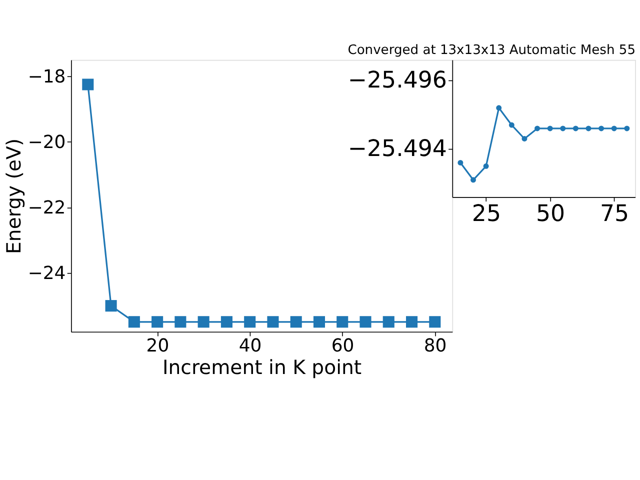 This screenshot has width=640, height=480. I want to click on x-axis-title: Increment in K point, so click(262, 367).